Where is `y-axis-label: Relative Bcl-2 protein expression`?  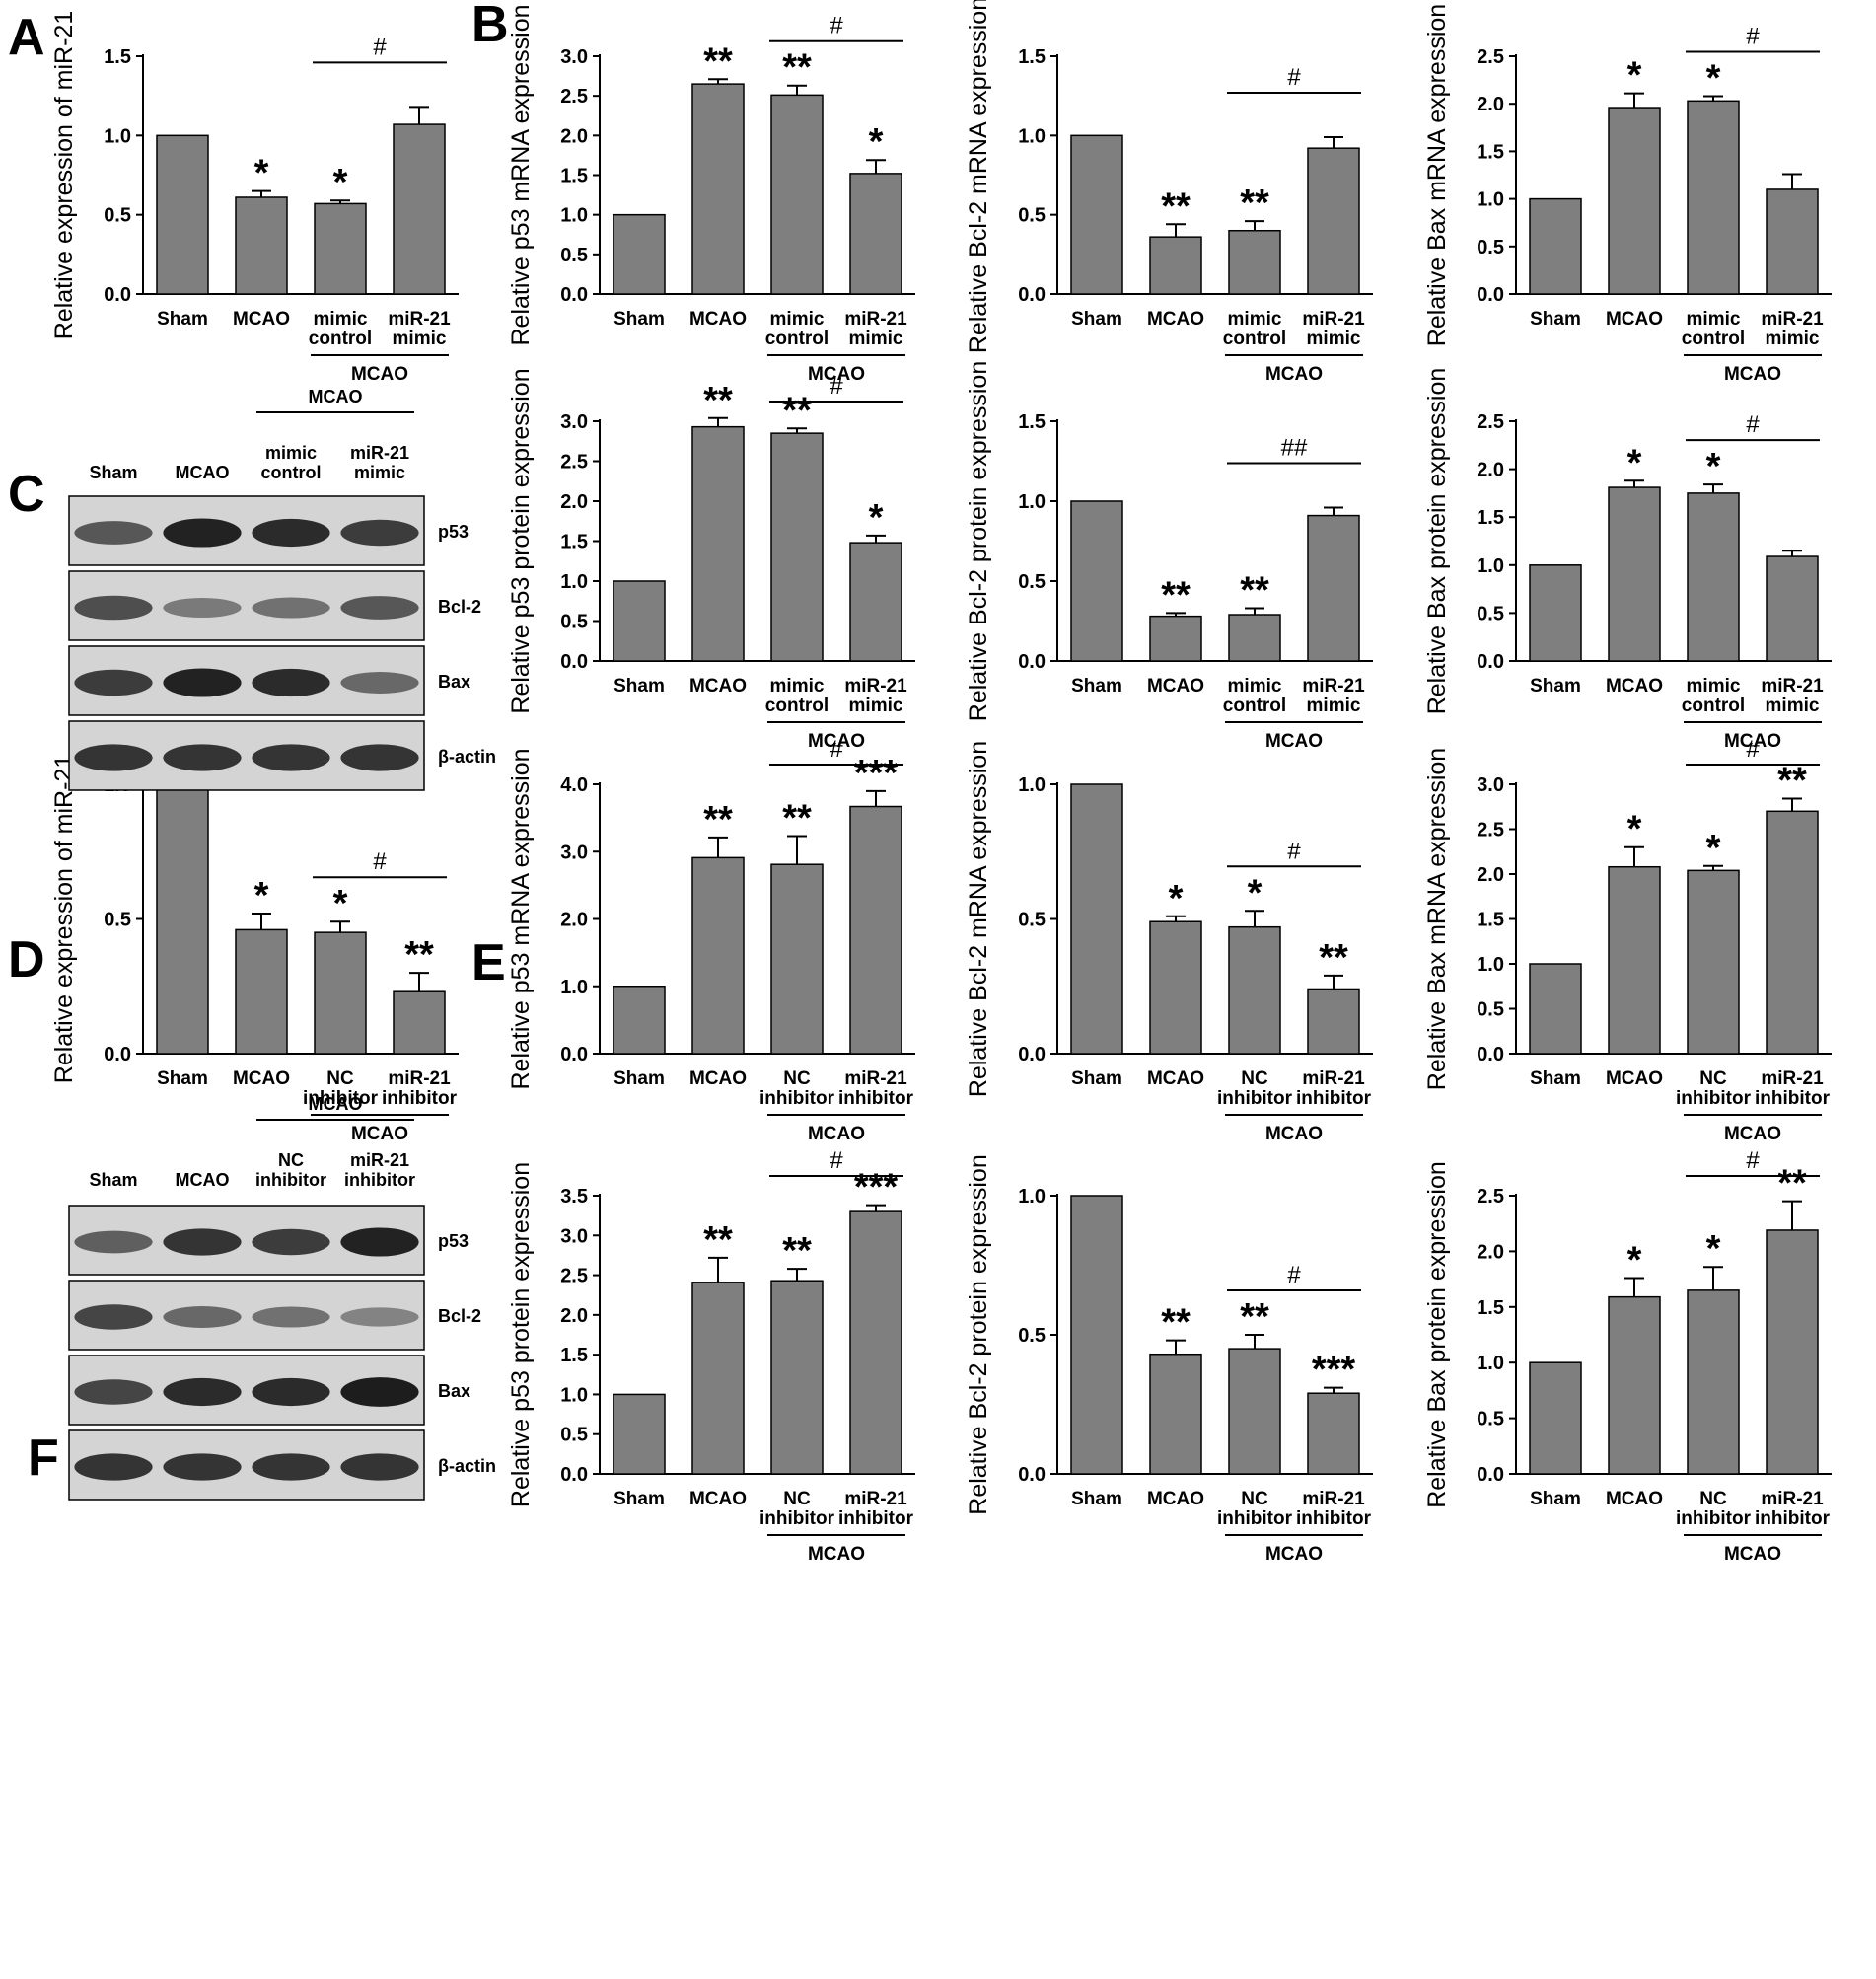 y-axis-label: Relative Bcl-2 protein expression is located at coordinates (978, 1334).